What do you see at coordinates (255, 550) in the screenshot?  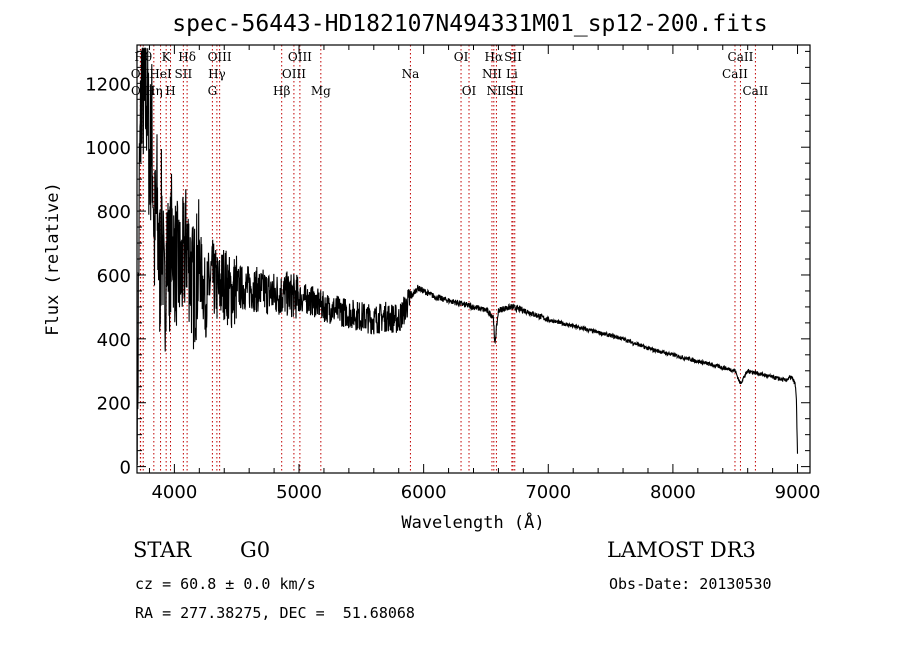 I see `object-subclass: G0` at bounding box center [255, 550].